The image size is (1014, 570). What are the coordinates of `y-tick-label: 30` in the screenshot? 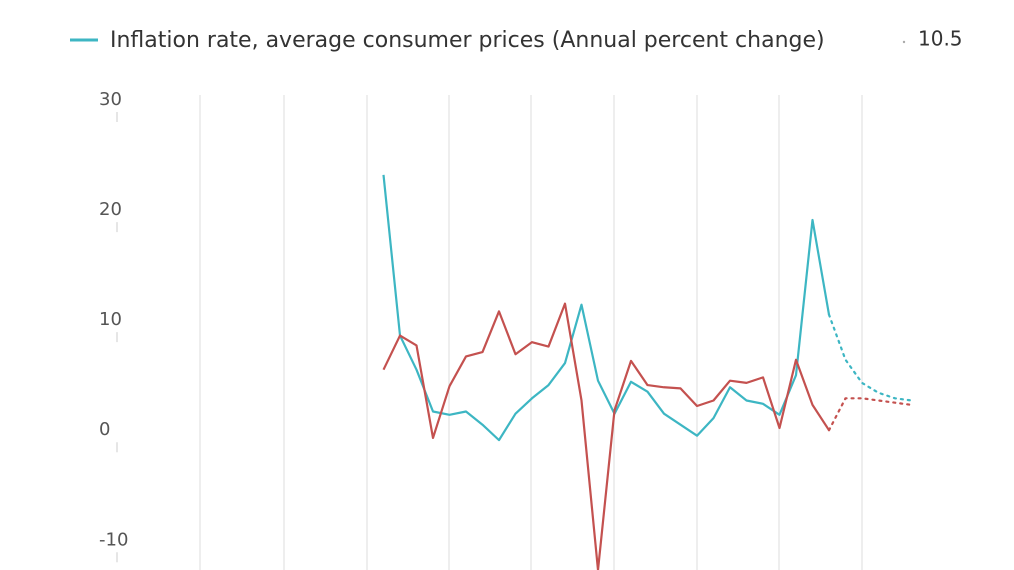 It's located at (110, 99).